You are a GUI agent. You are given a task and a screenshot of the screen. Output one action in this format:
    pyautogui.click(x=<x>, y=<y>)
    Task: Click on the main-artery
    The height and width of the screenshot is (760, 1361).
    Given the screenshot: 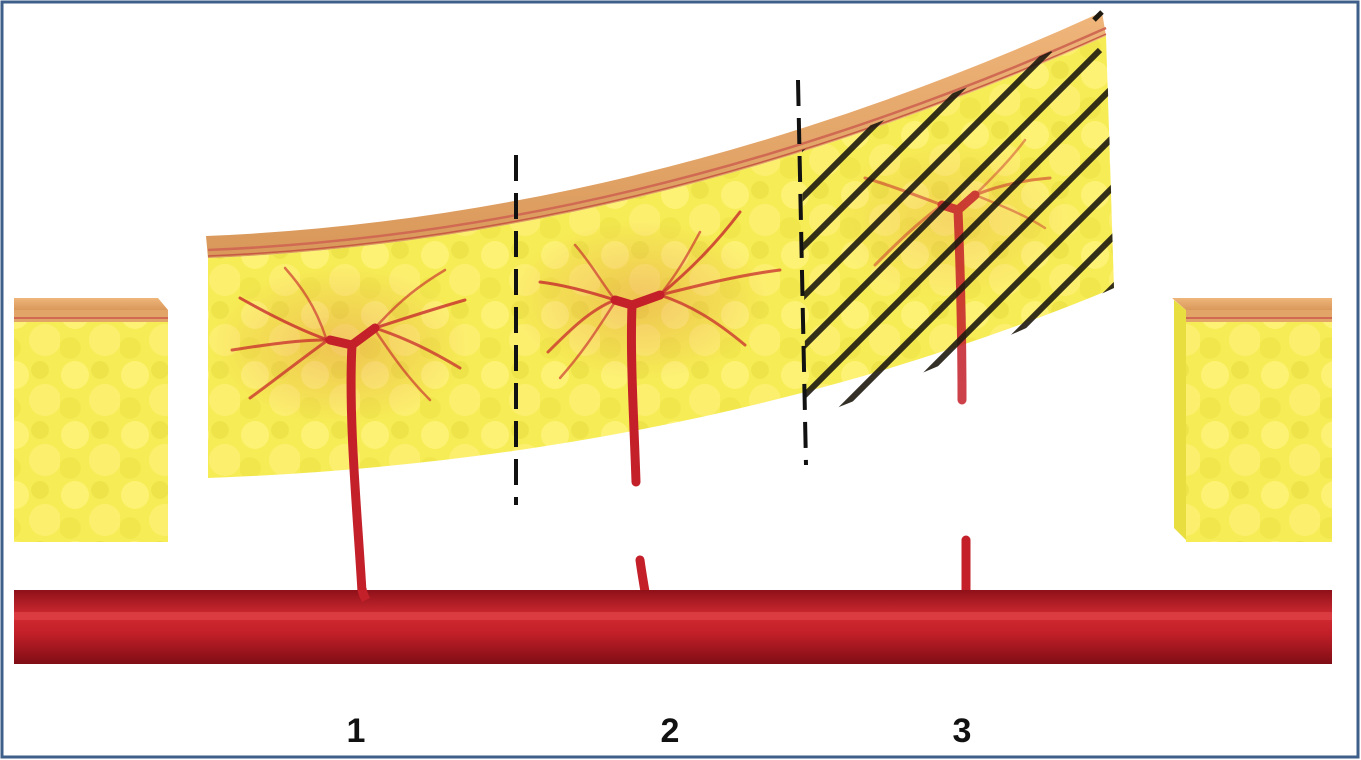 What is the action you would take?
    pyautogui.click(x=673, y=627)
    